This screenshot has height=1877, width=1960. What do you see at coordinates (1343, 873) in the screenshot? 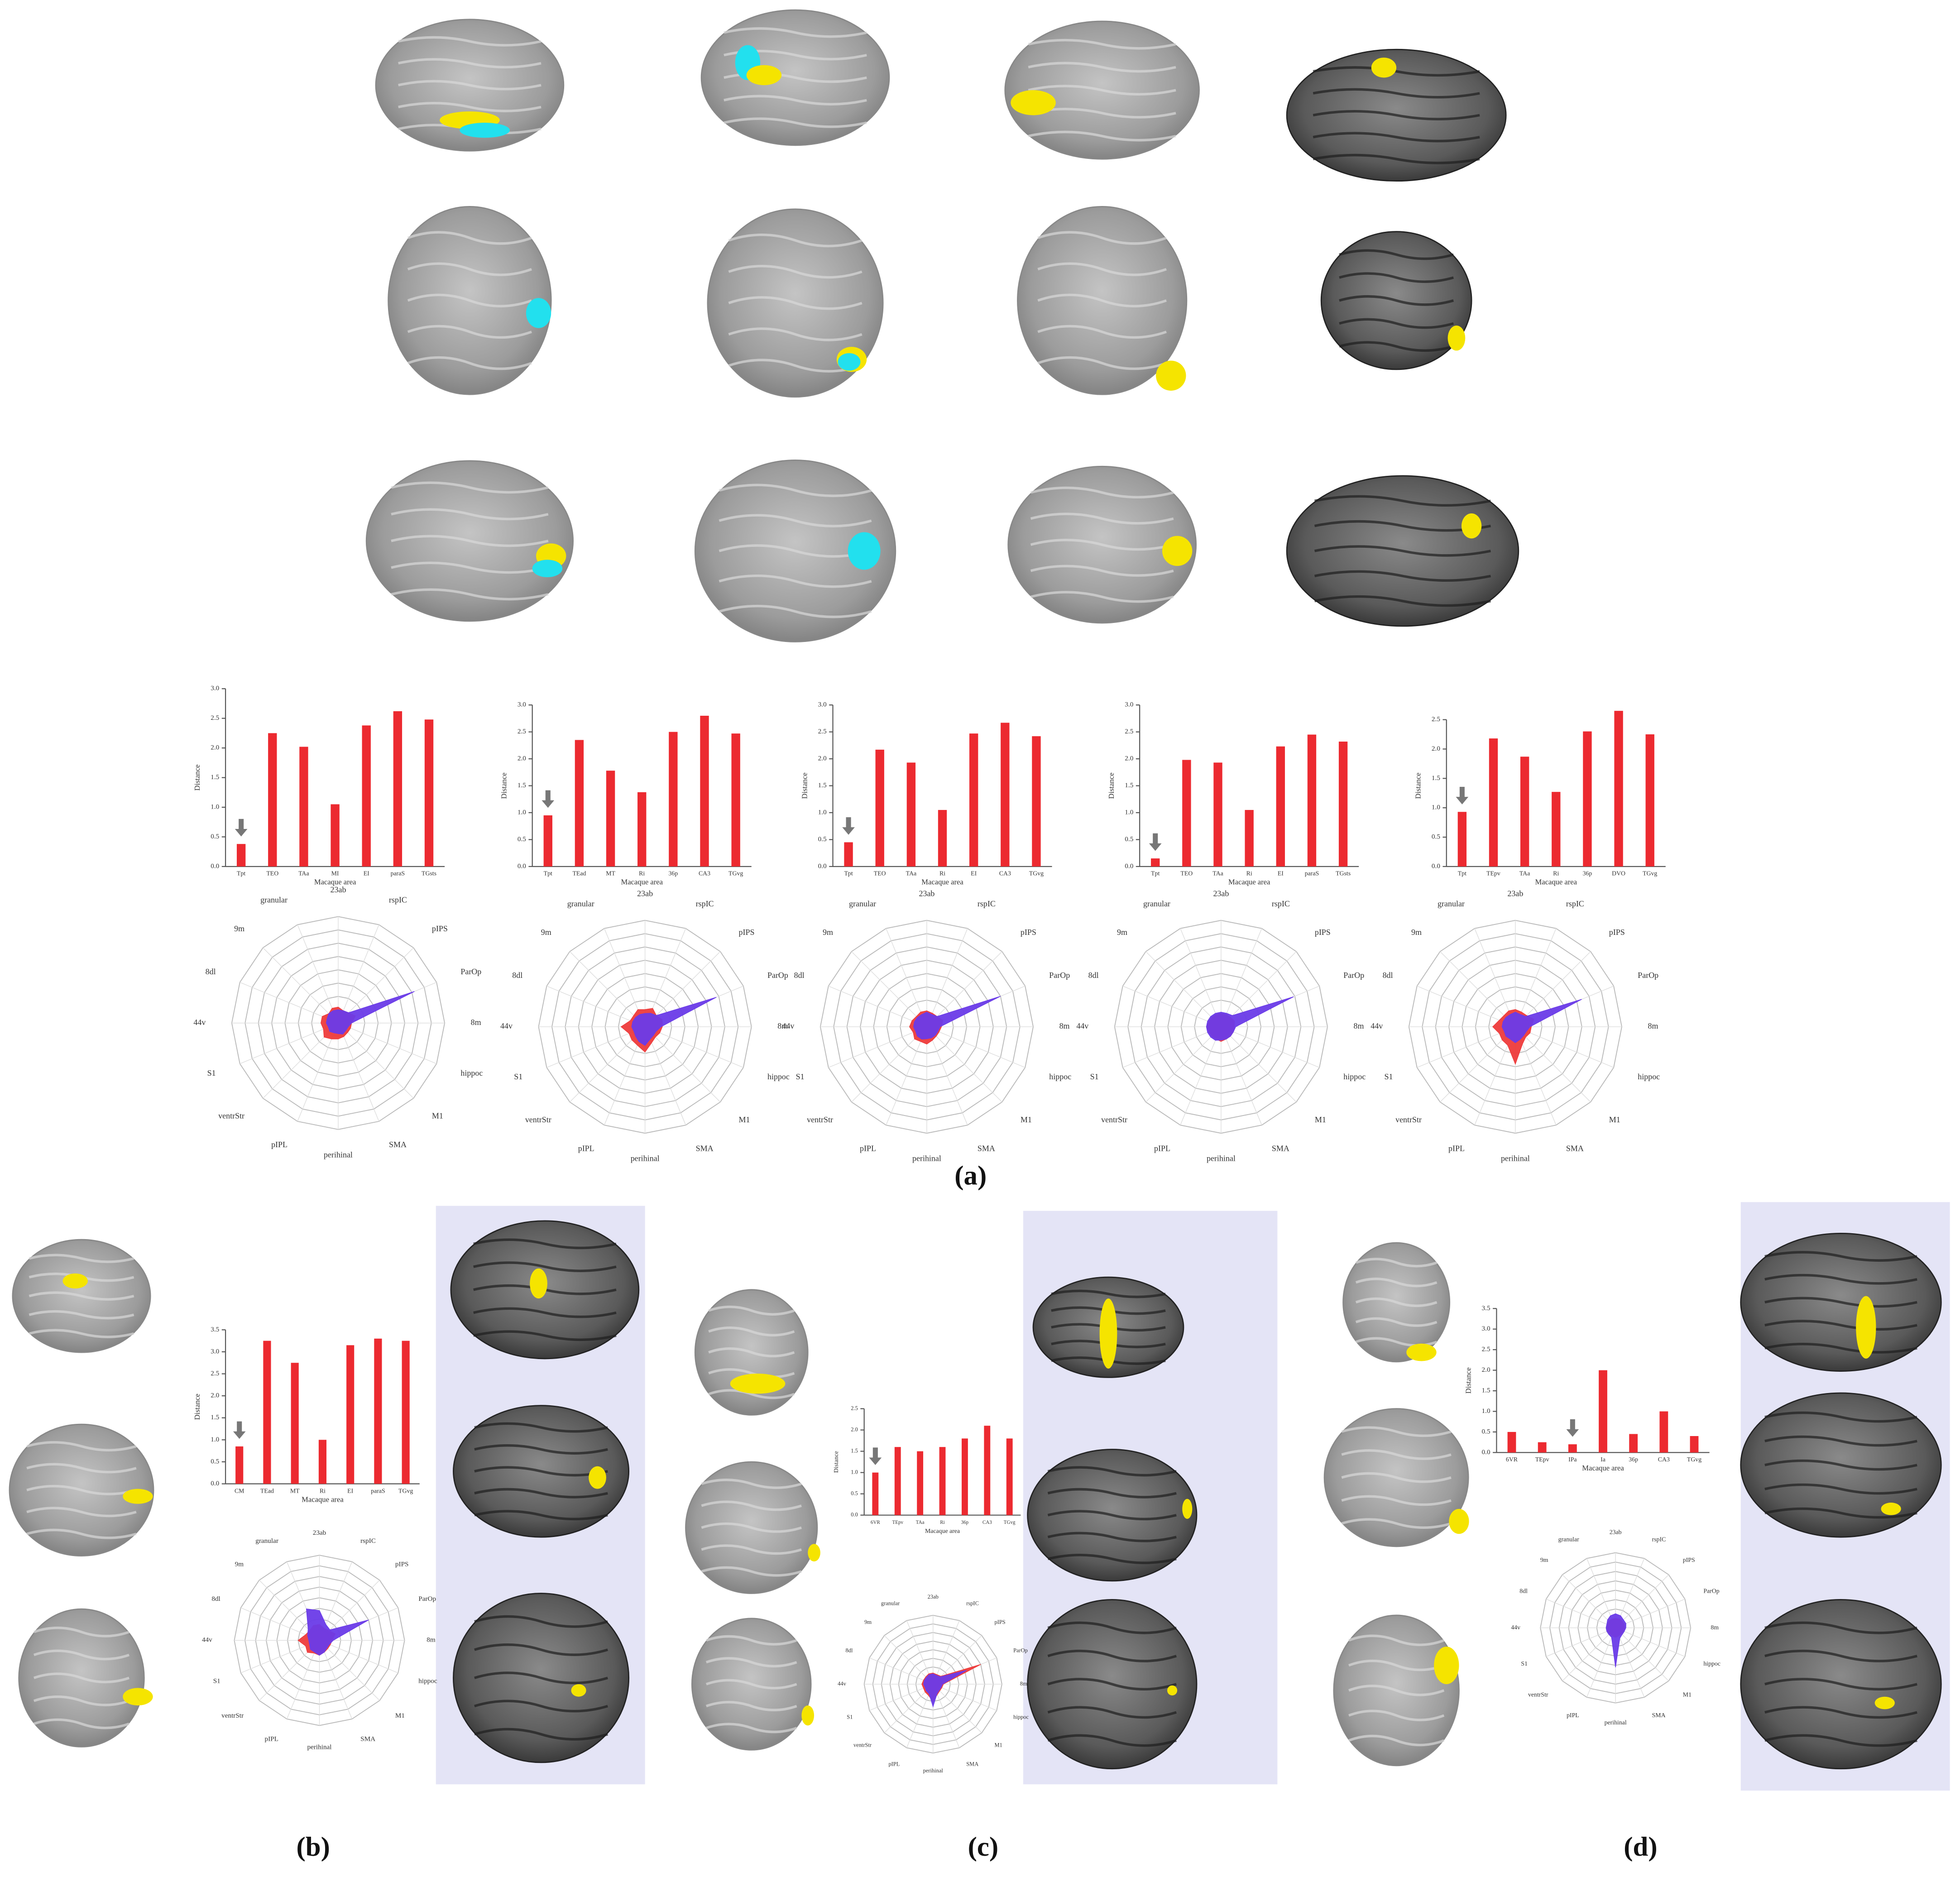
I see `x-tick-label: TGsts` at bounding box center [1343, 873].